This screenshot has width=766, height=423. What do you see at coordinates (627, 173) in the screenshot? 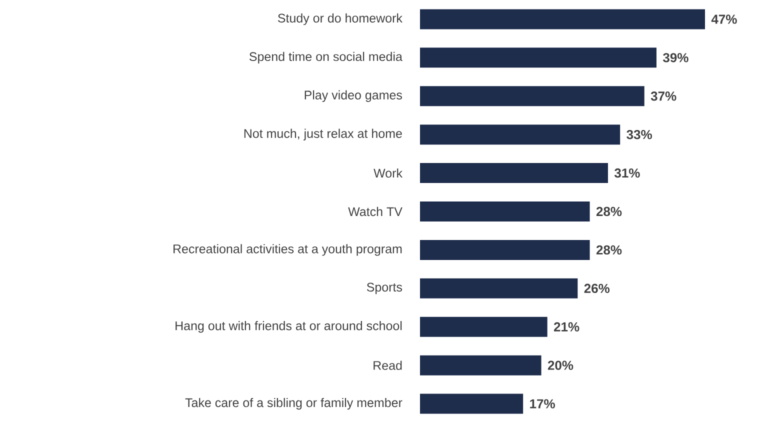
I see `data-label: 31%` at bounding box center [627, 173].